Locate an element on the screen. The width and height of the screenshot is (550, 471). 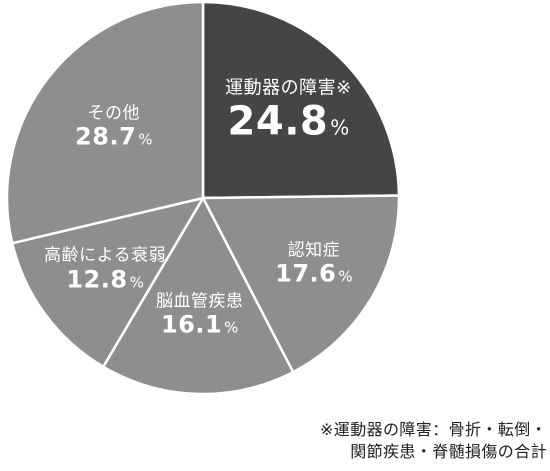
slice-label: 高齢による衰弱 12.8% is located at coordinates (105, 269).